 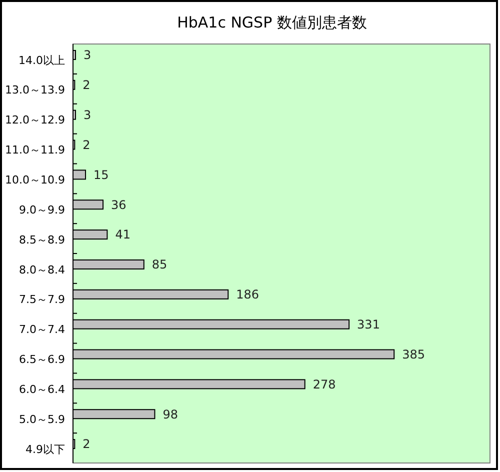 What do you see at coordinates (324, 384) in the screenshot?
I see `data-label: 278` at bounding box center [324, 384].